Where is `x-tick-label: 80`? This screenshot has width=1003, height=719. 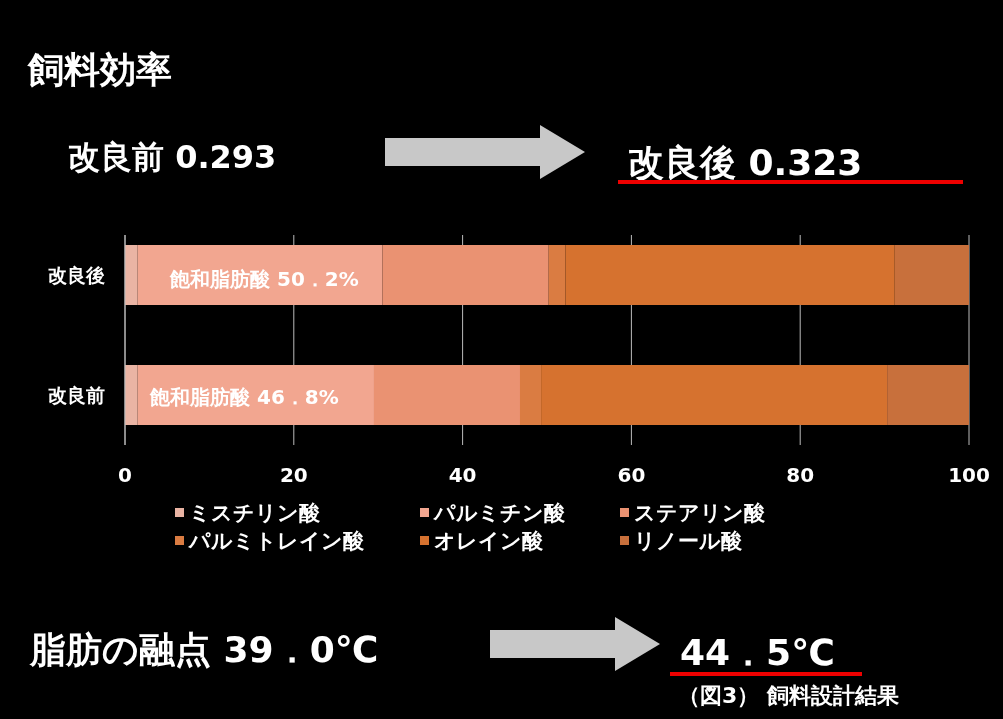
x-tick-label: 80 is located at coordinates (800, 475).